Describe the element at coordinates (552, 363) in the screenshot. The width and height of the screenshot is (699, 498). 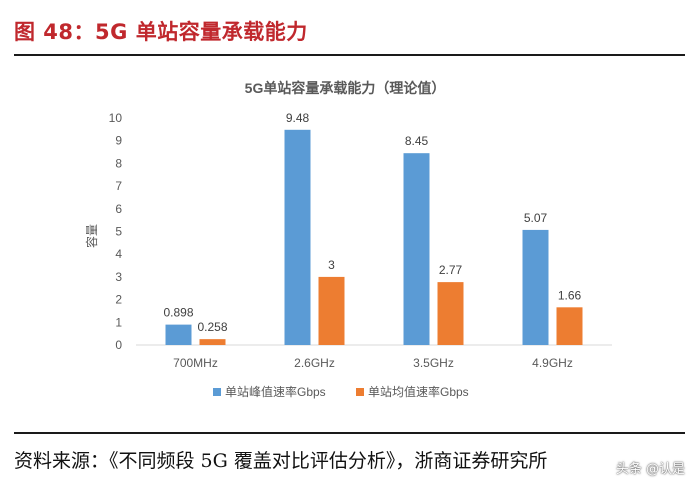
I see `x-tick-label: 4.9GHz` at that location.